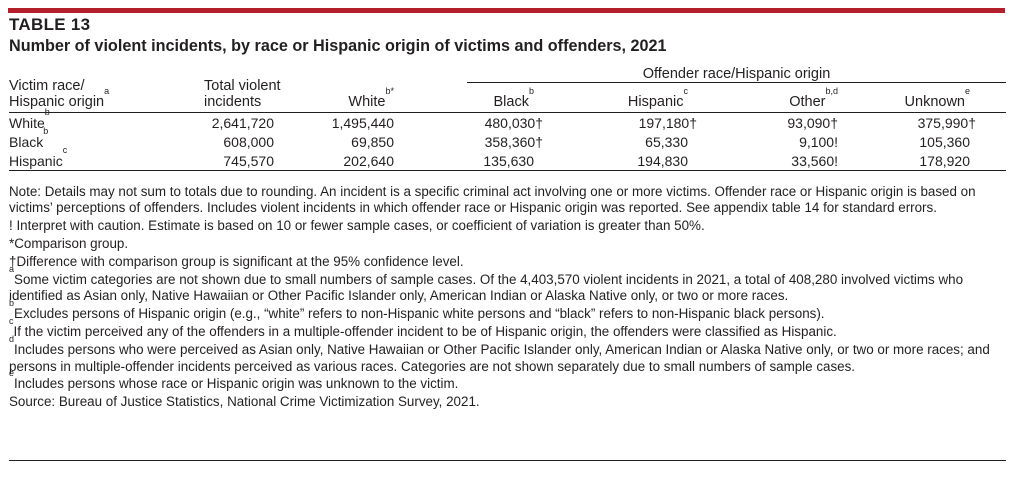  What do you see at coordinates (507, 112) in the screenshot?
I see `header-rule` at bounding box center [507, 112].